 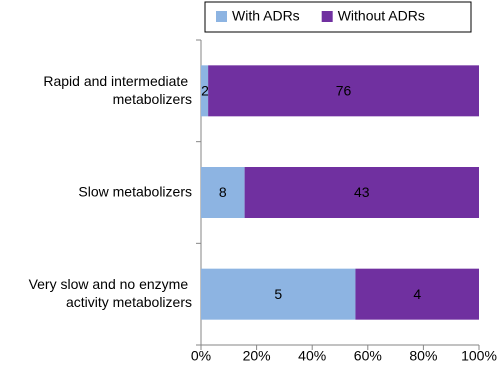 I want to click on data-label: 5, so click(x=278, y=294).